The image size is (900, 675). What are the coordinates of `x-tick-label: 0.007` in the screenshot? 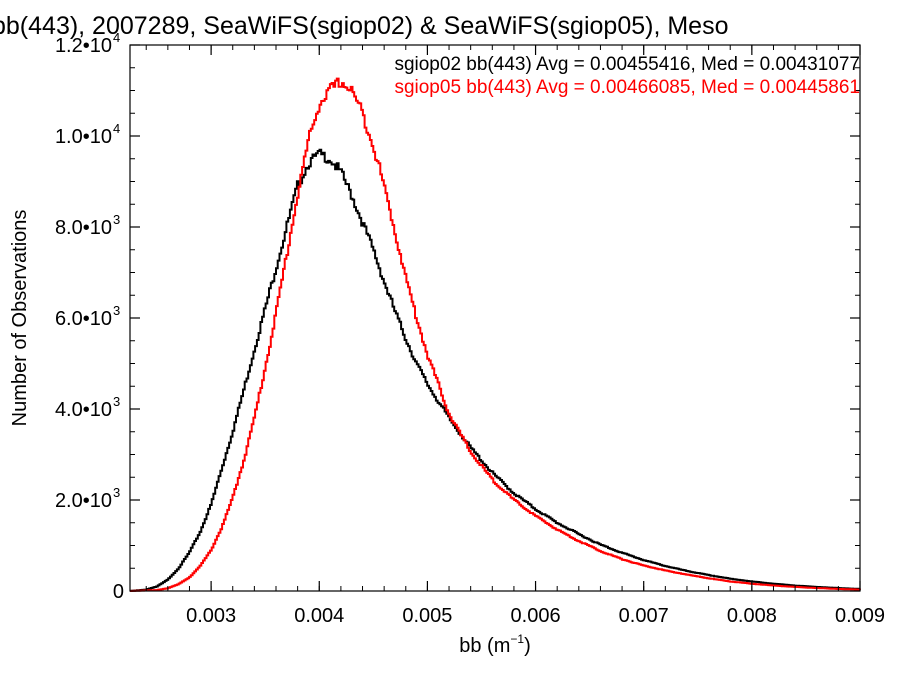 It's located at (644, 616).